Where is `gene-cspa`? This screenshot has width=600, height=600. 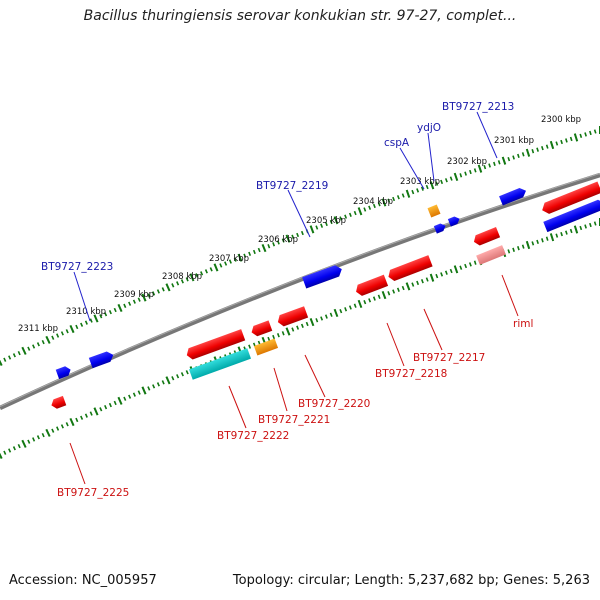
gene-cspa is located at coordinates (440, 228).